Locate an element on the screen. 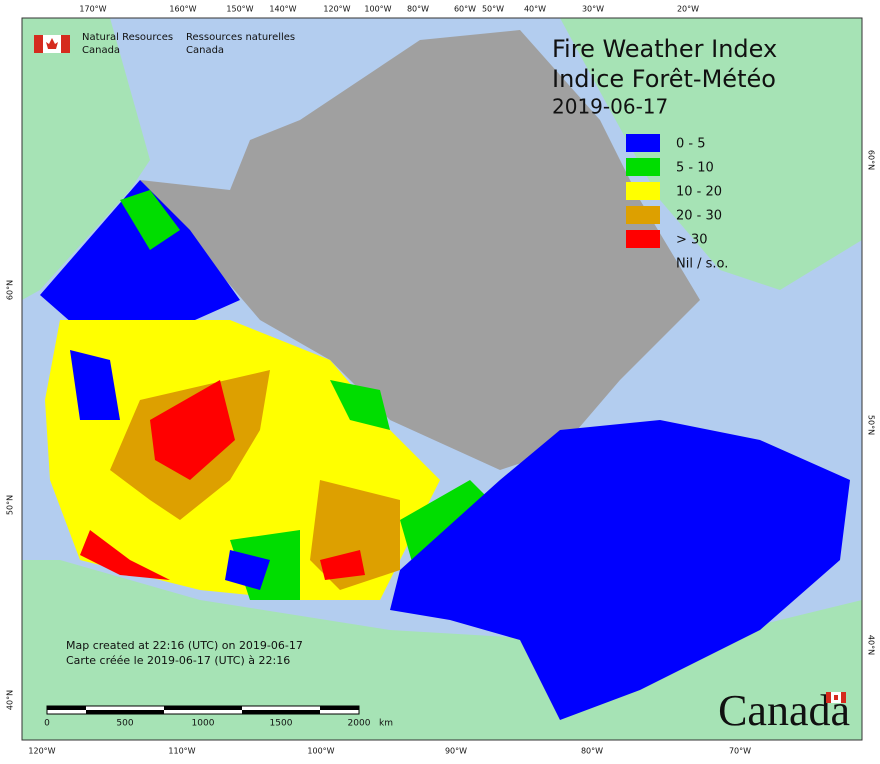 The width and height of the screenshot is (880, 764). agency-en: Natural Resources is located at coordinates (127, 37).